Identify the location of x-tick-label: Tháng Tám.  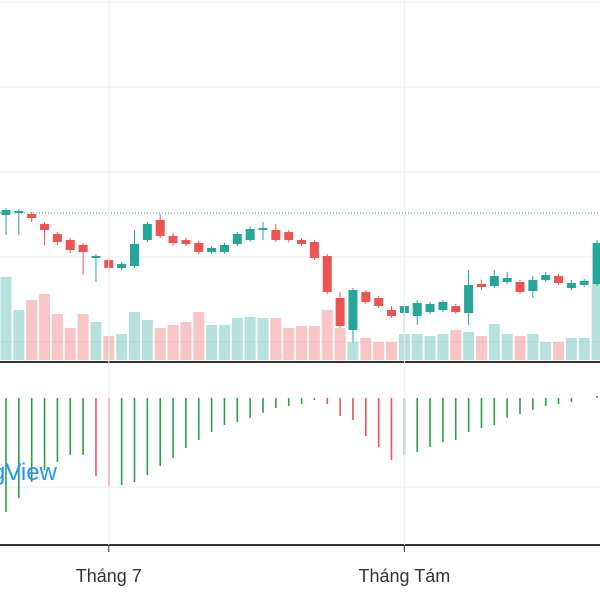
(404, 576).